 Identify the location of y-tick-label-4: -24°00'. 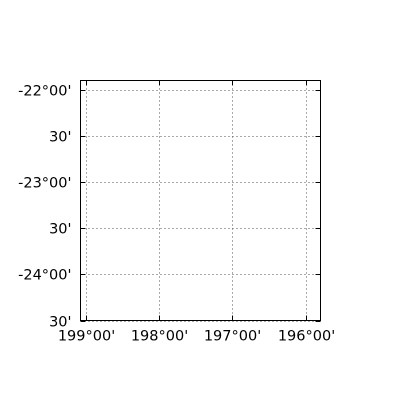
(44, 276).